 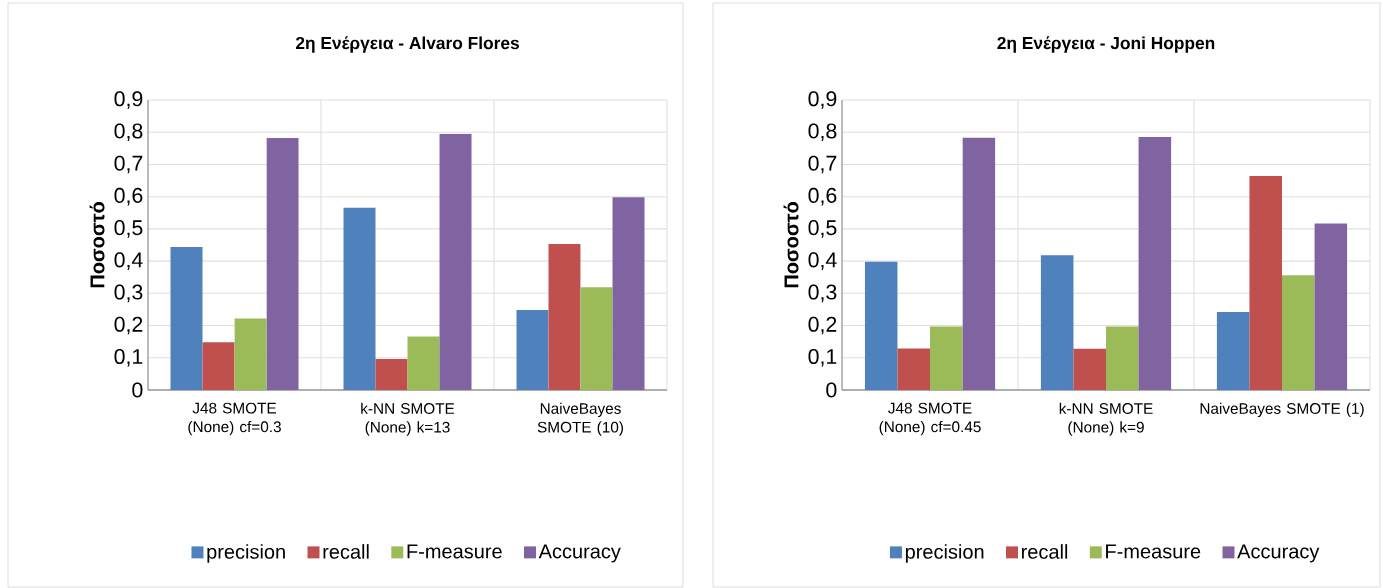 I want to click on x-tick-label: J48 SMOTE (None) cf=0.45, so click(x=930, y=419).